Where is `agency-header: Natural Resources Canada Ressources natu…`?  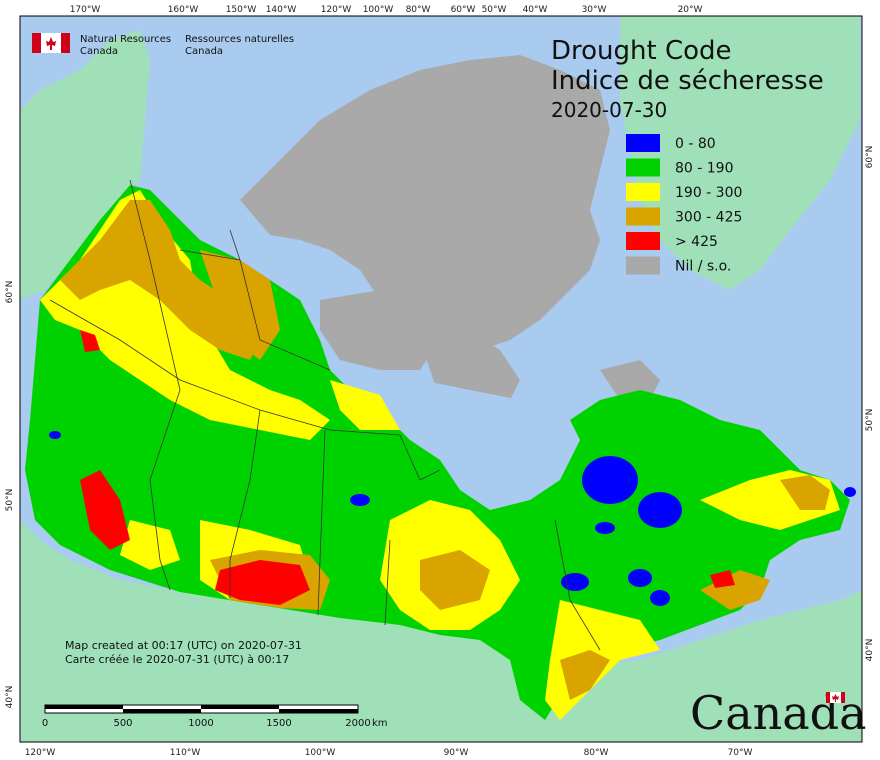
agency-header: Natural Resources Canada Ressources natu… is located at coordinates (163, 45).